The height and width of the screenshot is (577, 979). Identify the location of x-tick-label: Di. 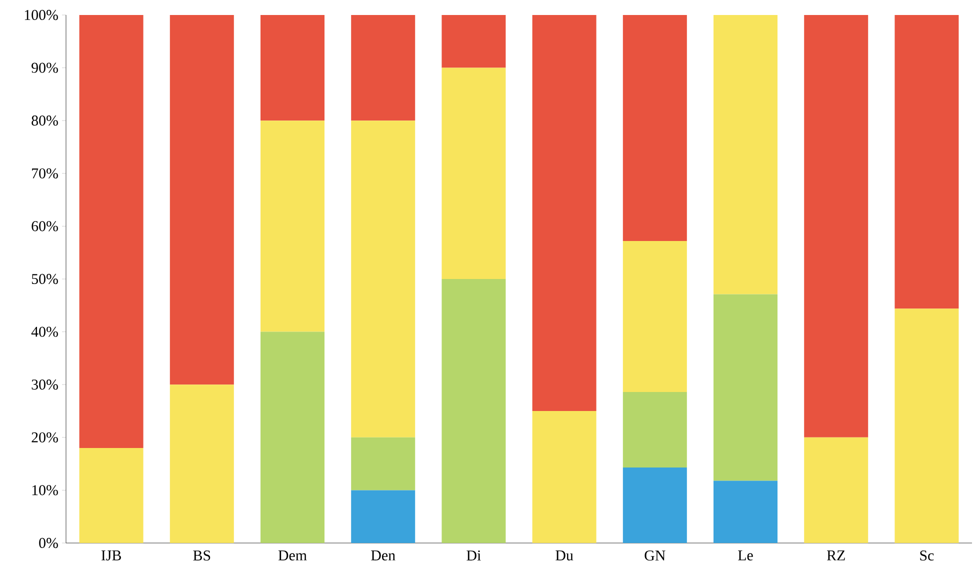
(473, 555).